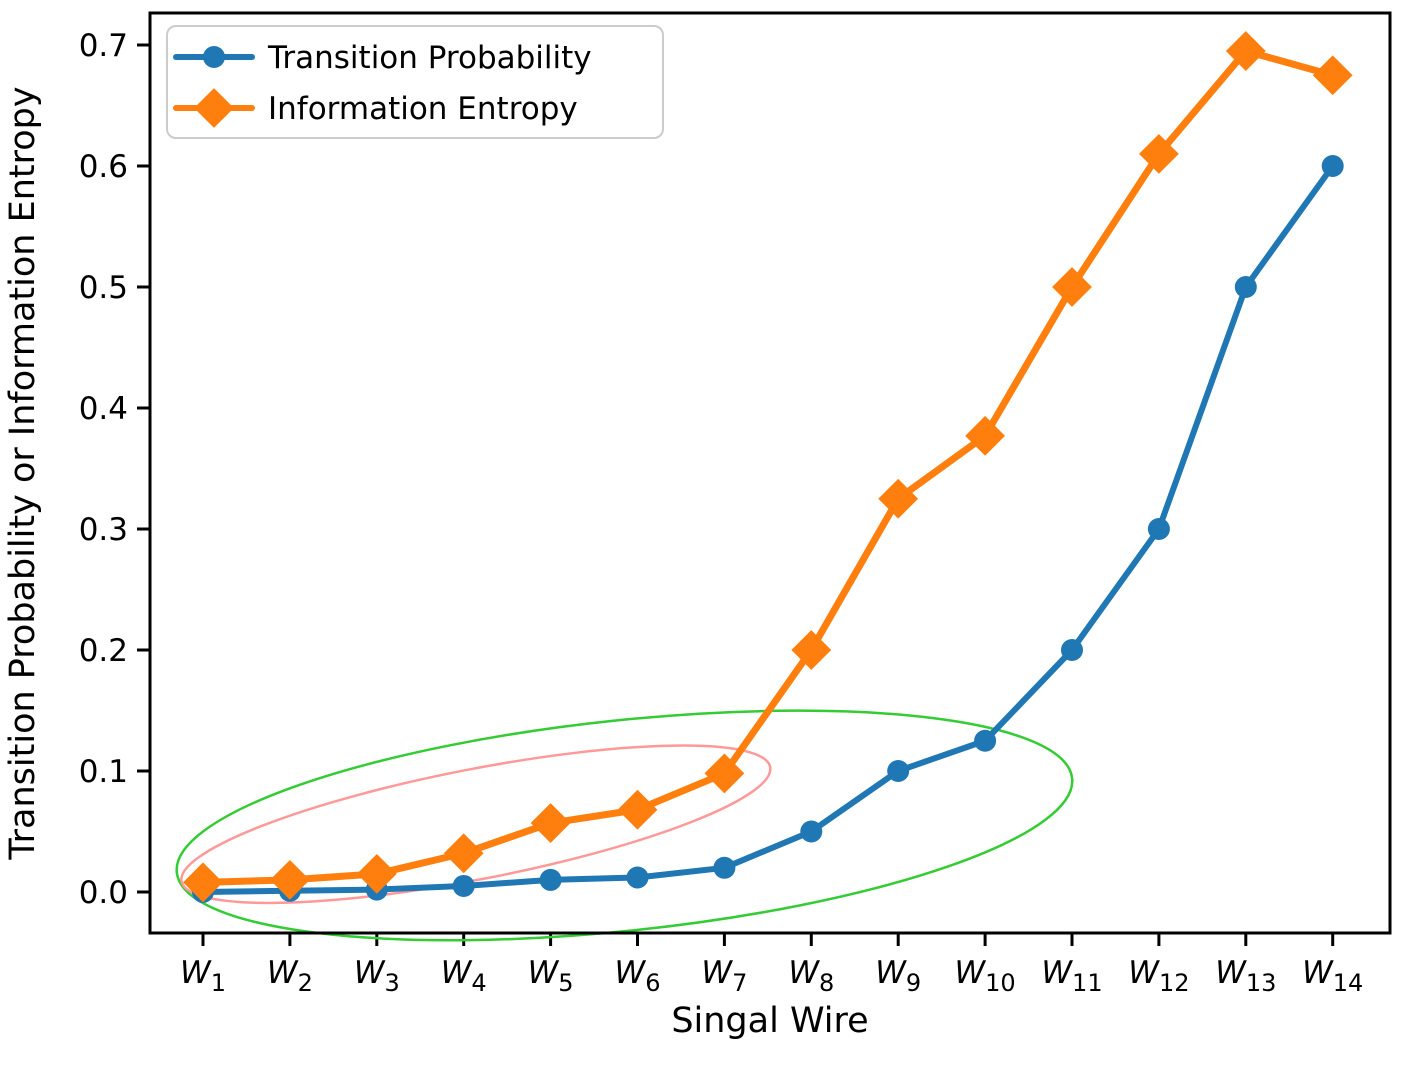  I want to click on y-axis: 0.0 0.1 0.2 0.3 0.4 0.5 0.6 0.7, so click(114, 469).